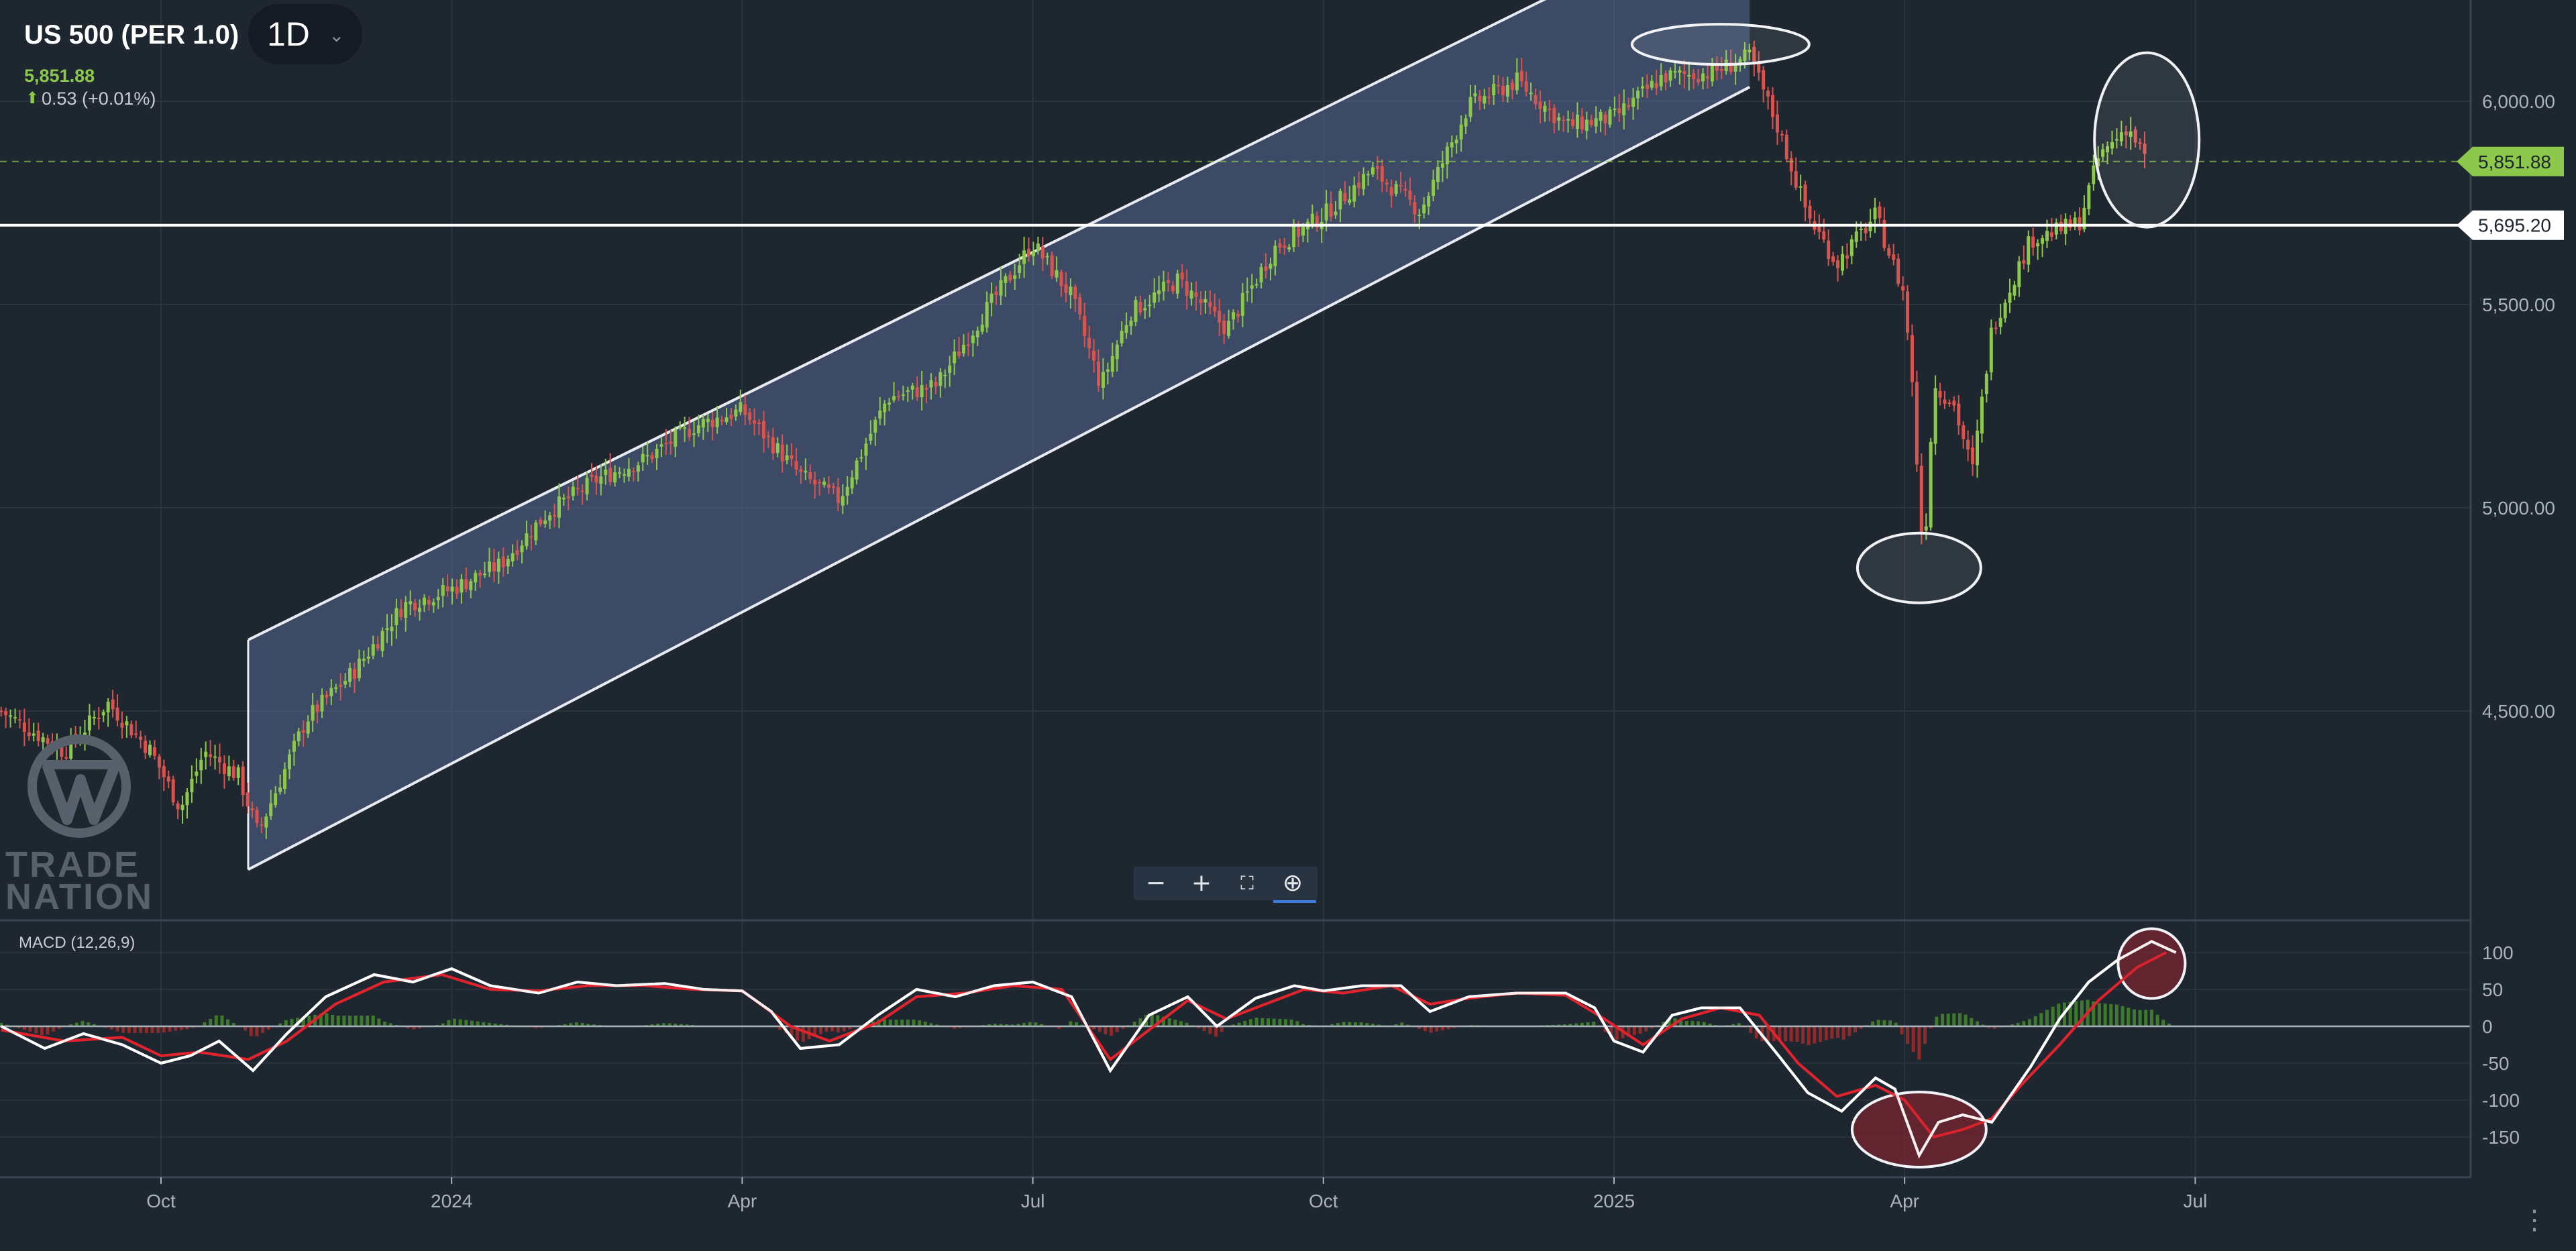  I want to click on more-options-icon: ⋮, so click(2534, 1220).